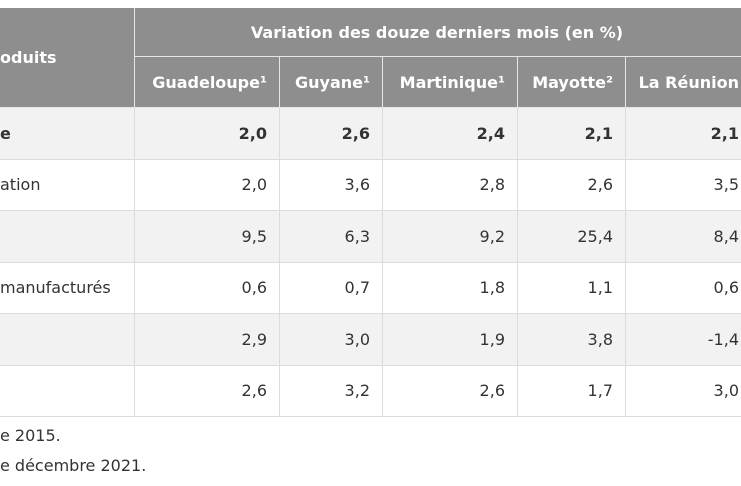 The width and height of the screenshot is (741, 486). Describe the element at coordinates (572, 237) in the screenshot. I see `value-cell: 25,4` at that location.